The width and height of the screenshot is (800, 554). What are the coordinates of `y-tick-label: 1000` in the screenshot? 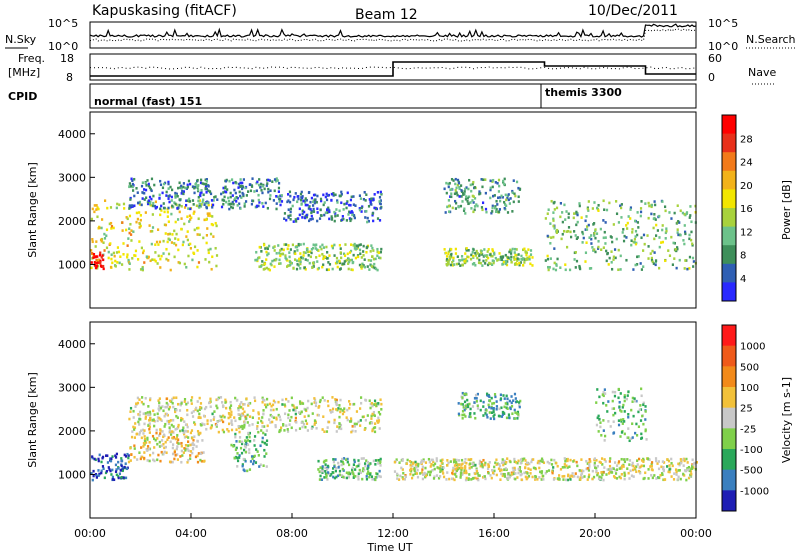 It's located at (72, 474).